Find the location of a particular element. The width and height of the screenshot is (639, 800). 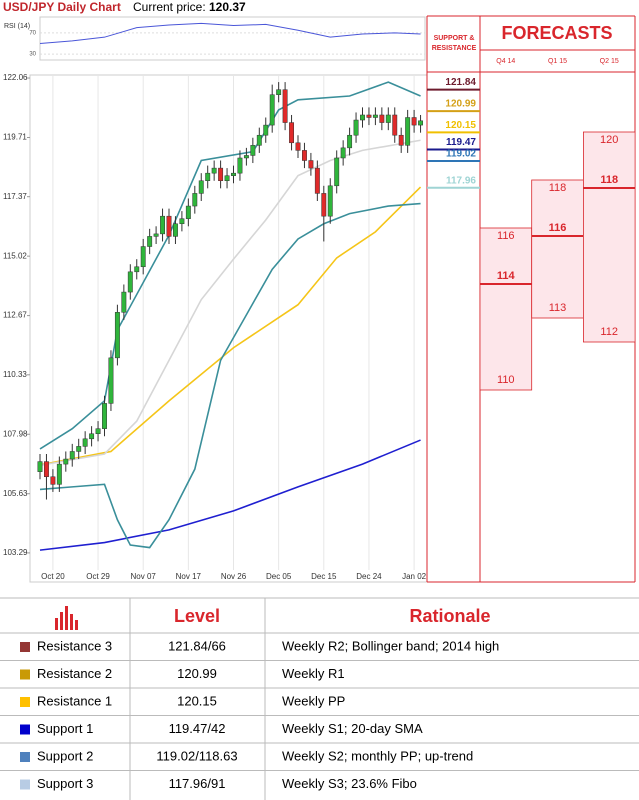

y-tick-label: 119.71 is located at coordinates (15, 137).